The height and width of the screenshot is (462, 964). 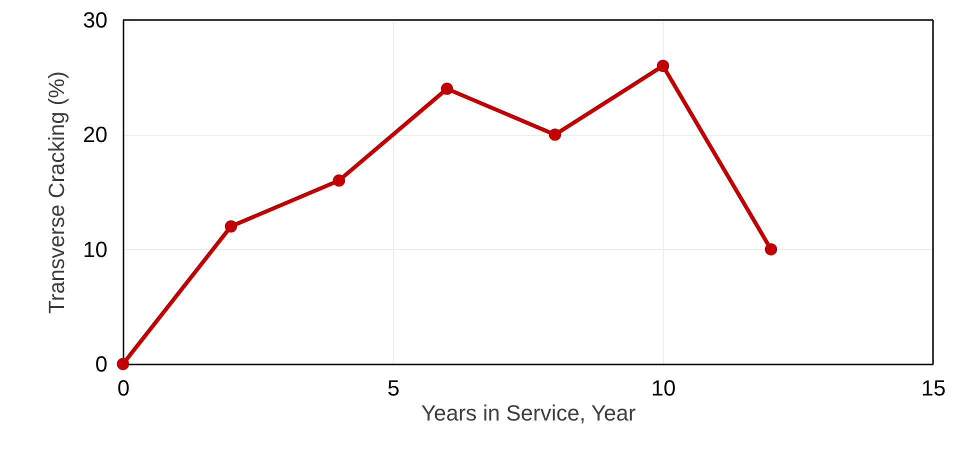 I want to click on x-tick-label: 5, so click(x=393, y=388).